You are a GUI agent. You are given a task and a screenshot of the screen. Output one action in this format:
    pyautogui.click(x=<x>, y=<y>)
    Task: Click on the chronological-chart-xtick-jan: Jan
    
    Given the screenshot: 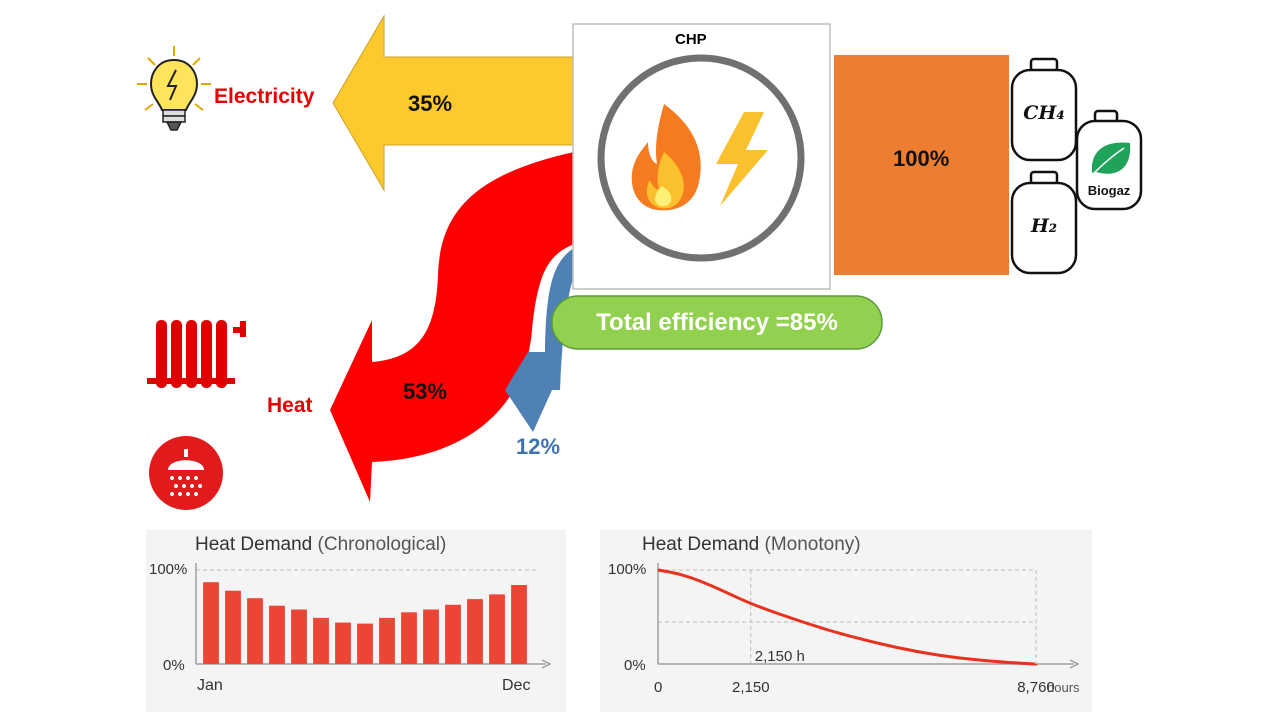 What is the action you would take?
    pyautogui.click(x=210, y=685)
    